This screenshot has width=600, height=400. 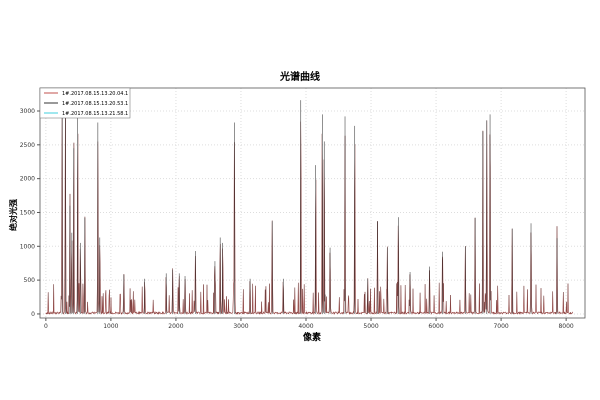 I want to click on y-tick-label: 0, so click(x=33, y=314).